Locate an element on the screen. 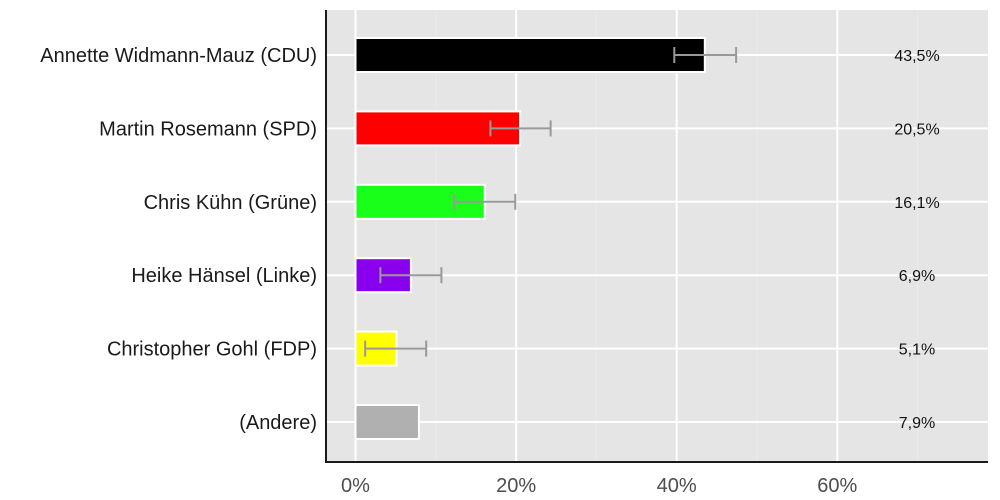 The width and height of the screenshot is (1000, 500). value-label: 16,1% is located at coordinates (916, 203).